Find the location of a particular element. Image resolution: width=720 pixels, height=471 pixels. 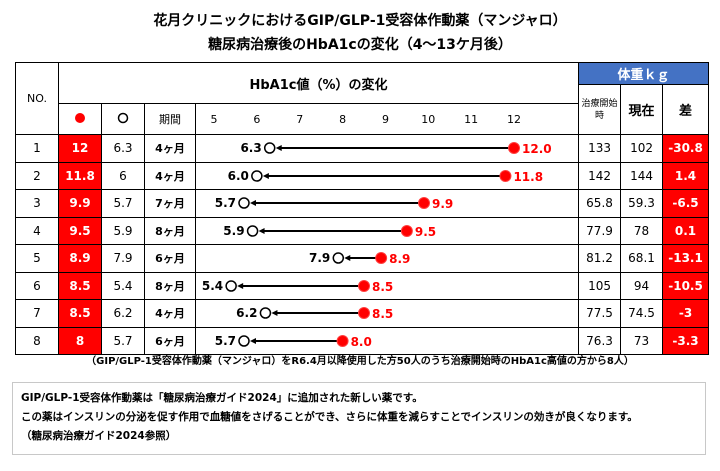

hba1c-after: 6 is located at coordinates (123, 175).